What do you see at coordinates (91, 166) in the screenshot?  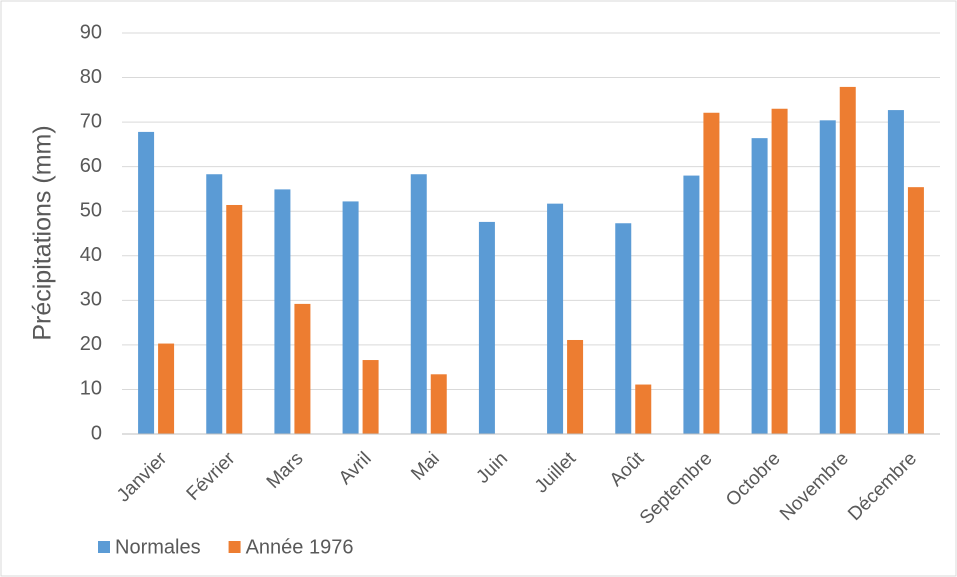 I see `y-tick-label: 60` at bounding box center [91, 166].